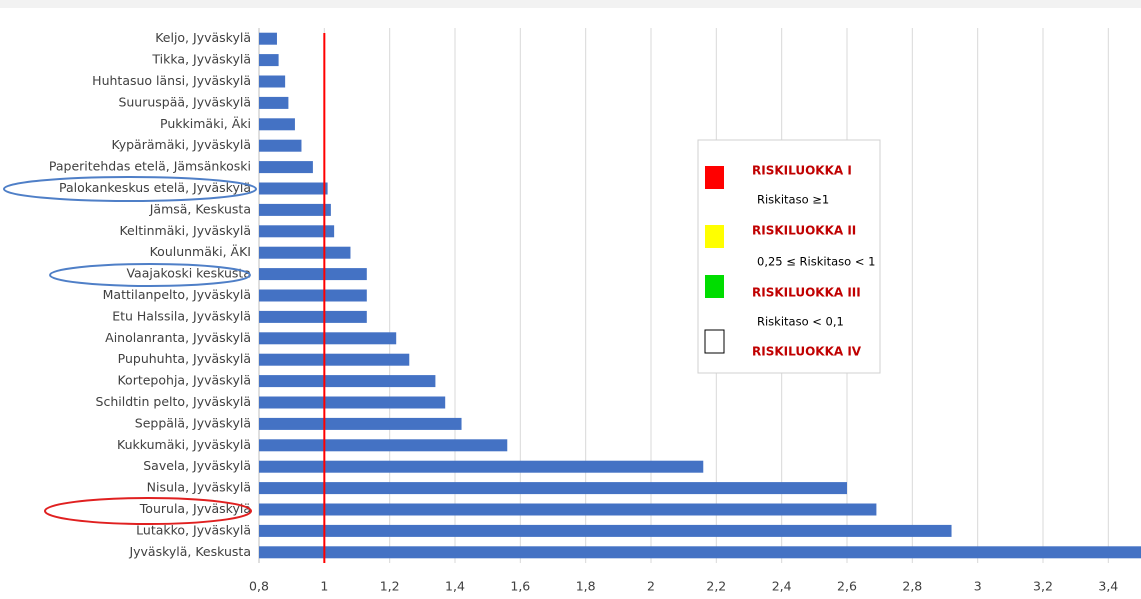 This screenshot has height=599, width=1141. What do you see at coordinates (197, 465) in the screenshot?
I see `y-tick-label: Savela, Jyväskylä` at bounding box center [197, 465].